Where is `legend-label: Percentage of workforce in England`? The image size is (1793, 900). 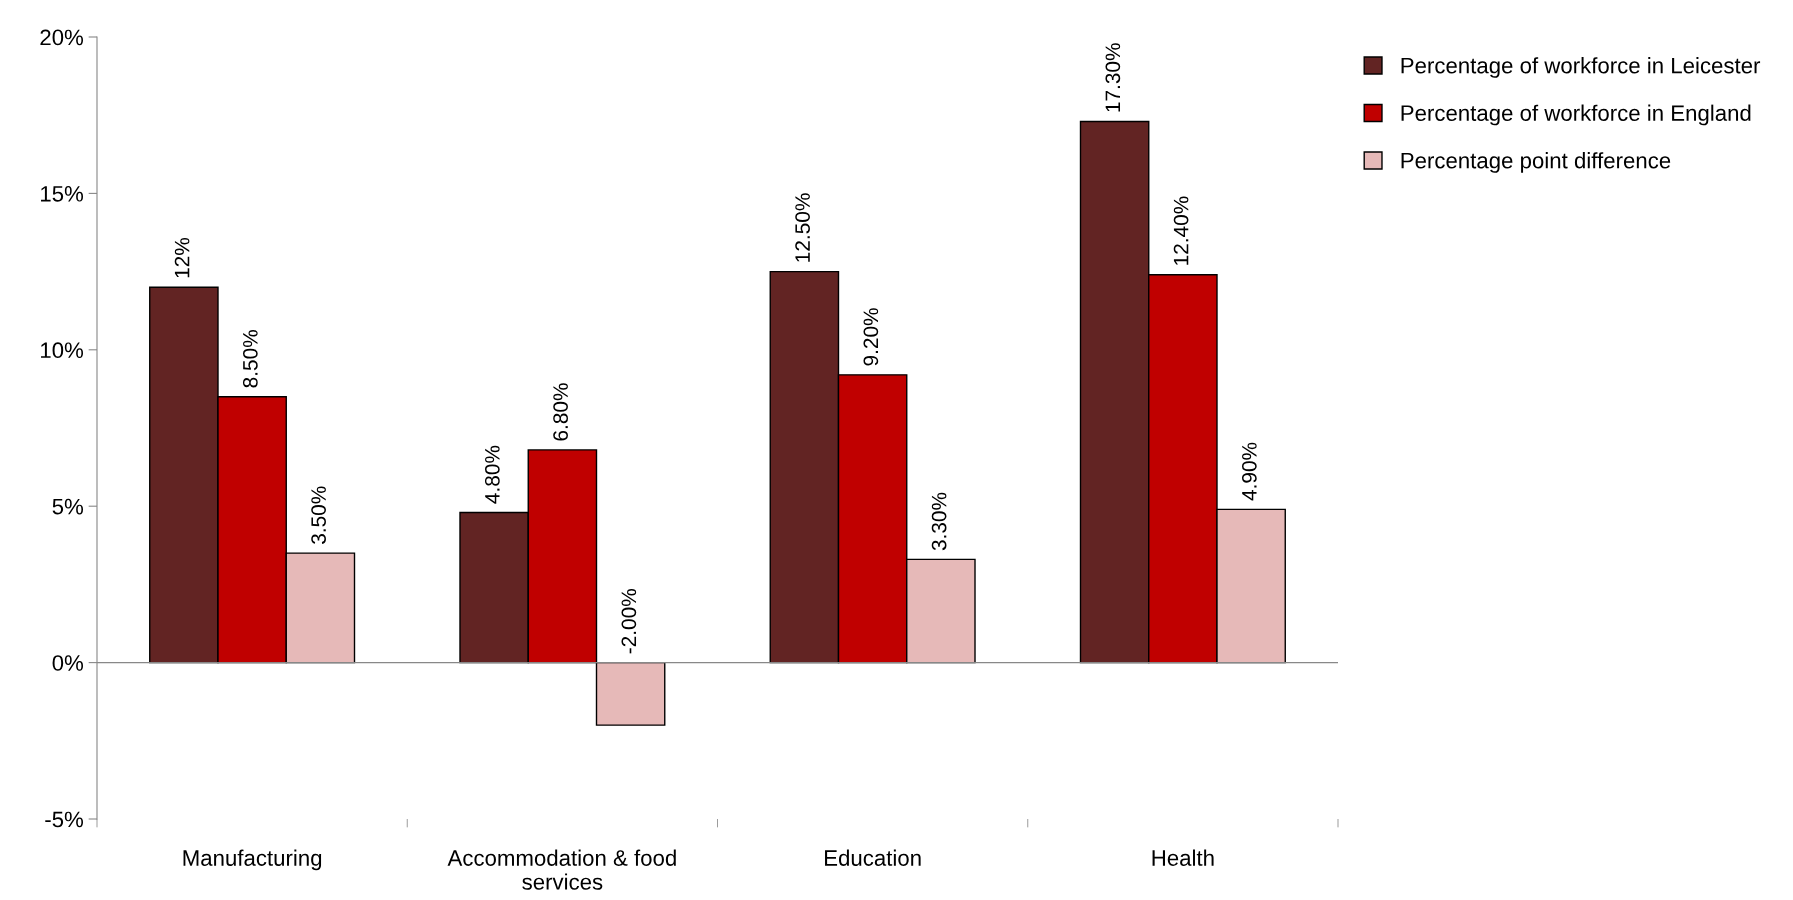 legend-label: Percentage of workforce in England is located at coordinates (1576, 115).